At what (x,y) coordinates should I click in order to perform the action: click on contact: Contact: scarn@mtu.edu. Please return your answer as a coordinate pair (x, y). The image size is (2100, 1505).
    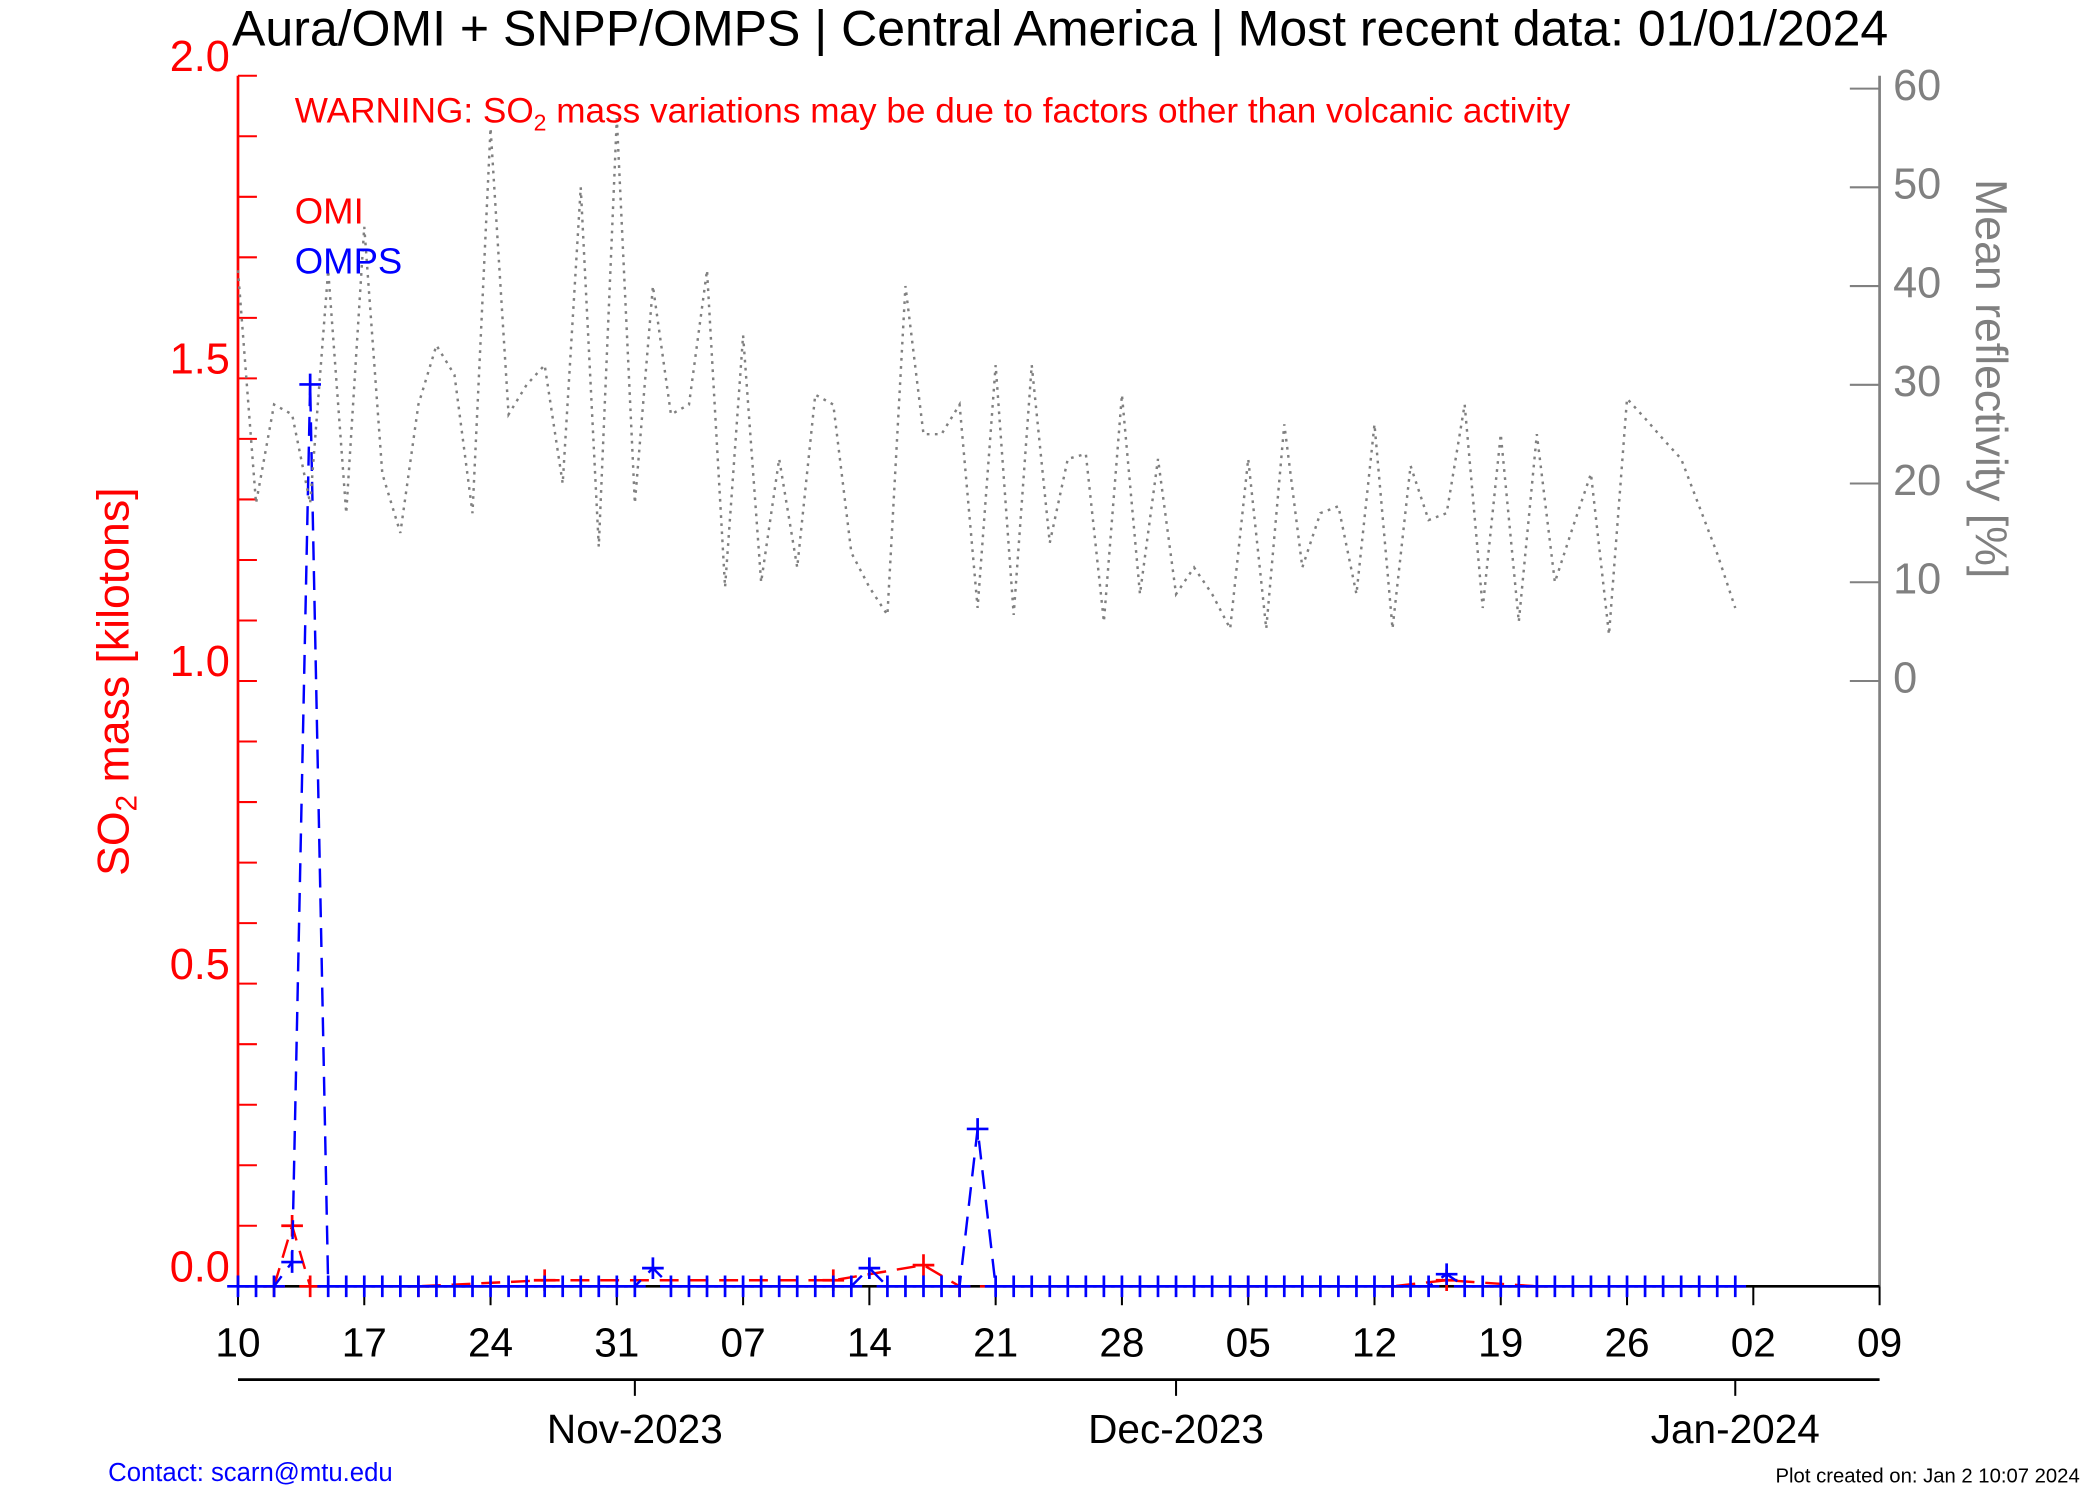
    Looking at the image, I should click on (250, 1473).